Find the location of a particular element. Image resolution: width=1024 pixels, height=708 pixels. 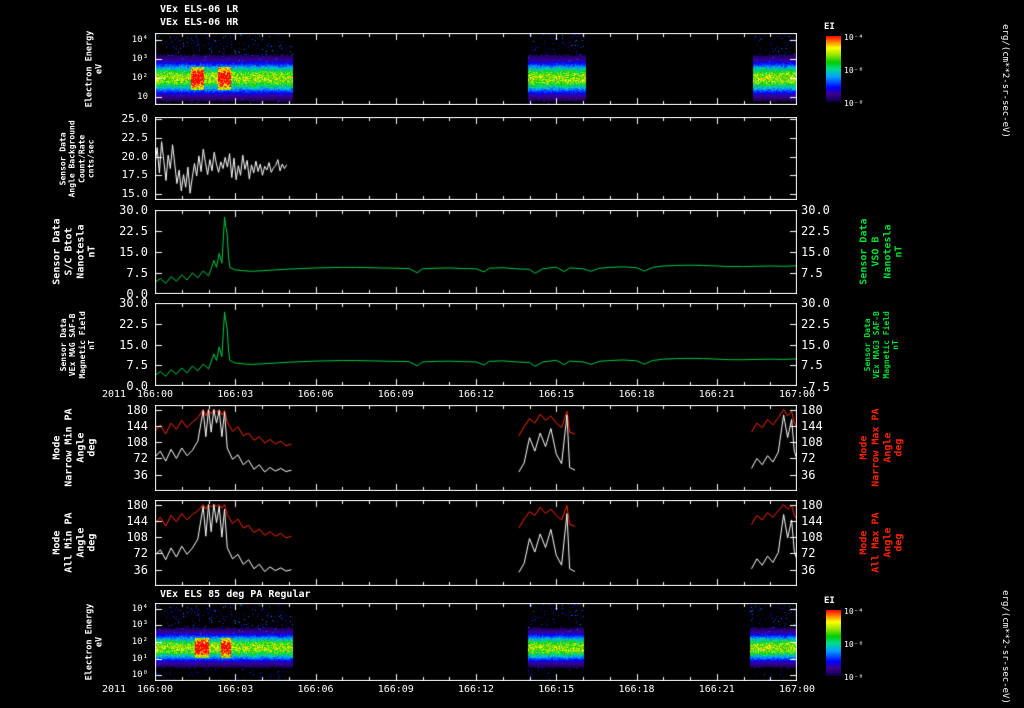

colorbar-title-bottom: EI is located at coordinates (829, 601).